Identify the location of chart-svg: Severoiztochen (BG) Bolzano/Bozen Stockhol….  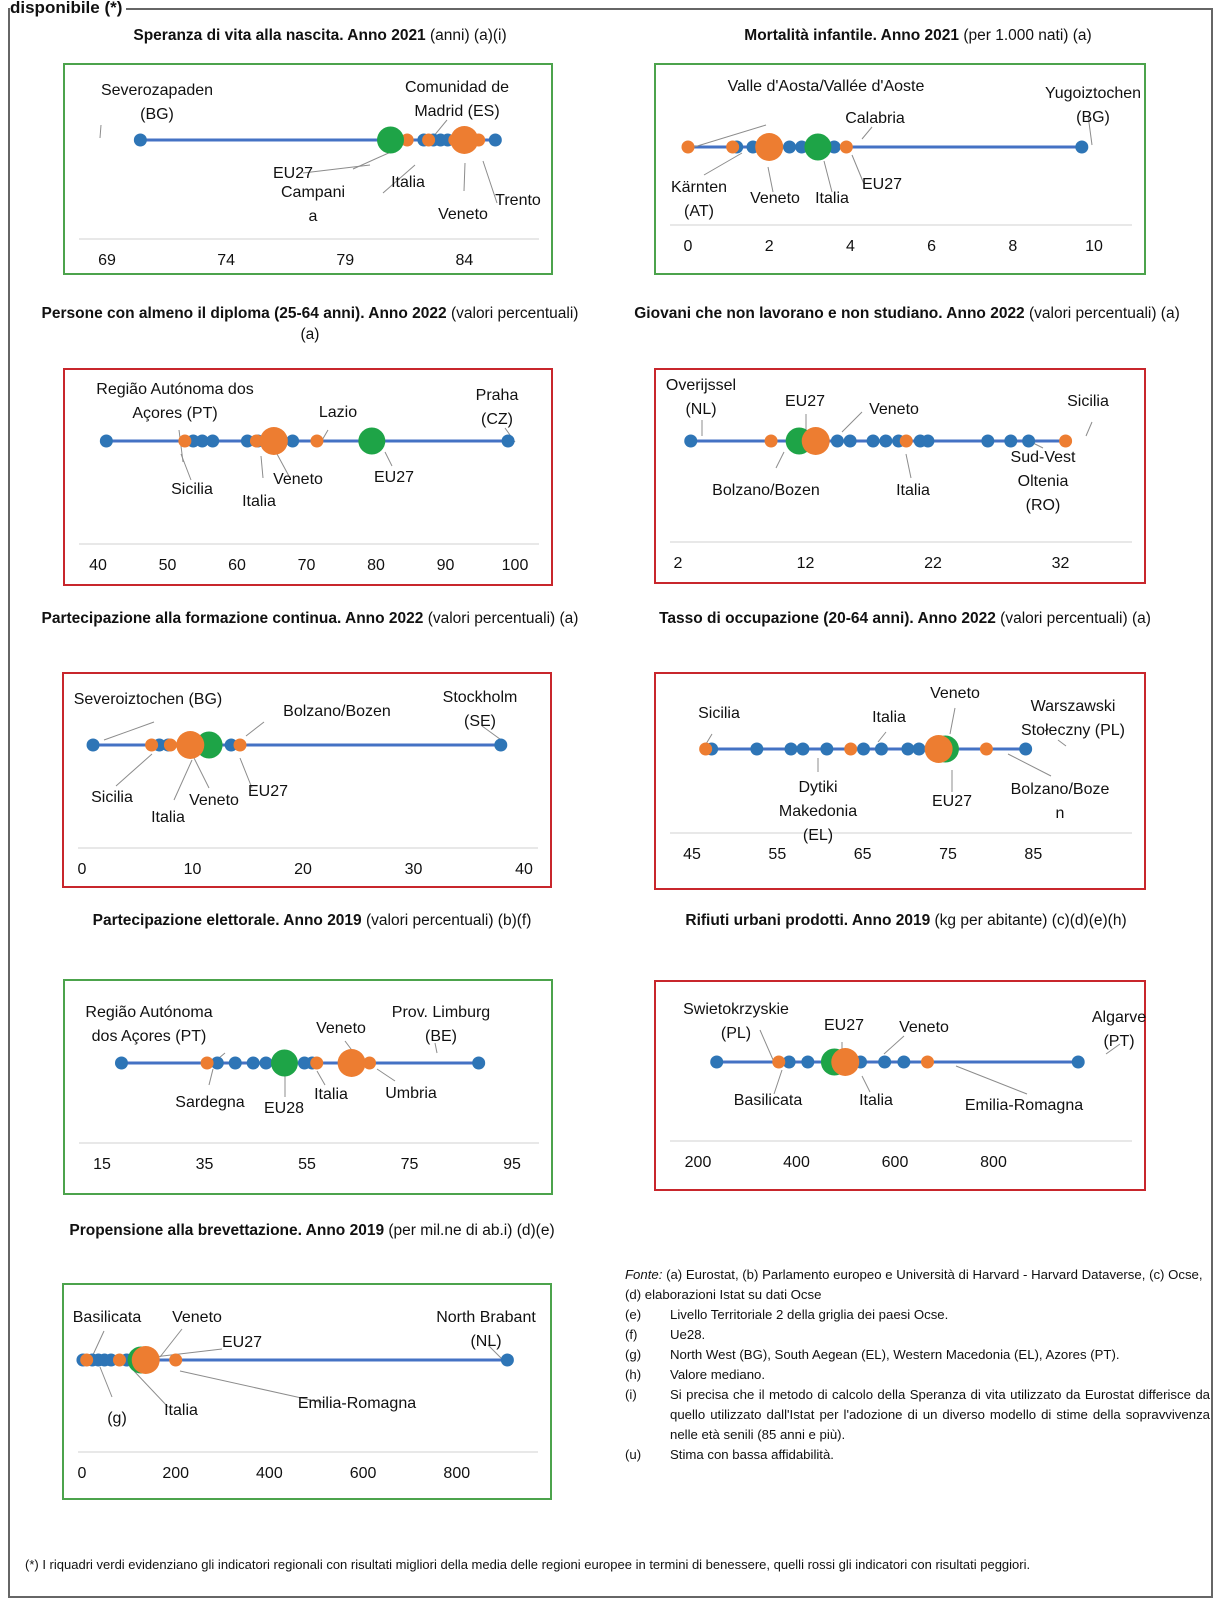
(306, 783).